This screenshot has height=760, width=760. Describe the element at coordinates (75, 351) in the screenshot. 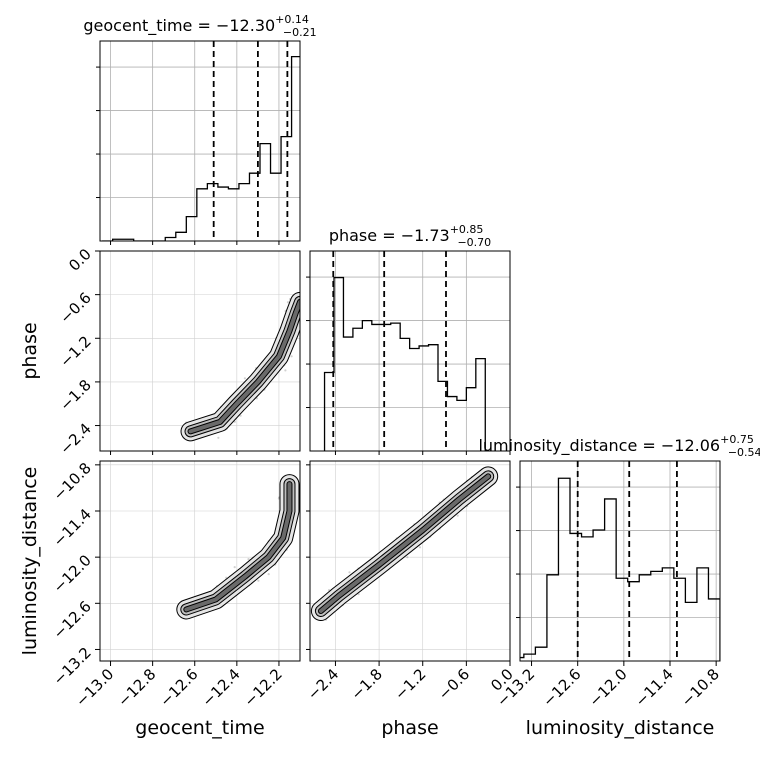

I see `y-tick-label: −1.2` at that location.